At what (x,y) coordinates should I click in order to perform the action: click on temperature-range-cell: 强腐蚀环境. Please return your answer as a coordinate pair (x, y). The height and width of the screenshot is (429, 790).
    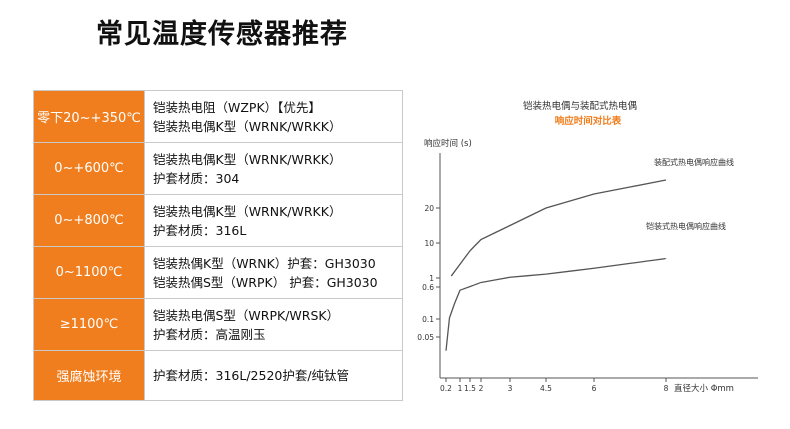
    Looking at the image, I should click on (89, 375).